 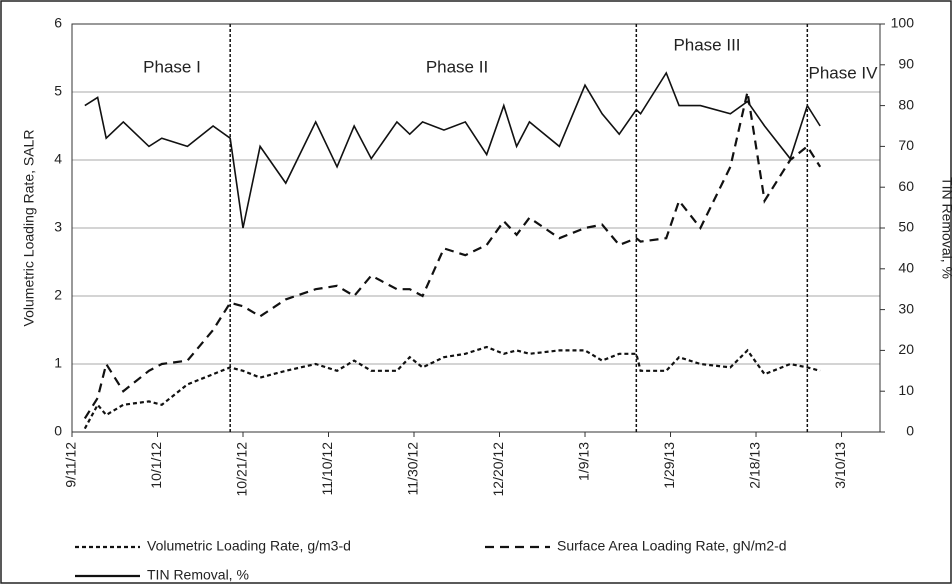 I want to click on x-tick-label: 9/11/12, so click(x=71, y=465).